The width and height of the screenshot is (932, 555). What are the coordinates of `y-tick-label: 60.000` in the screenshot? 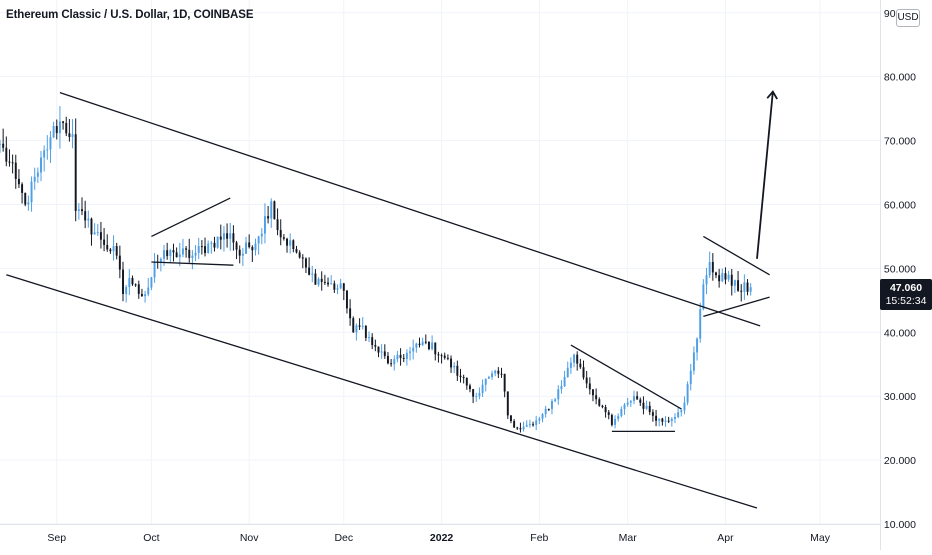 It's located at (900, 205).